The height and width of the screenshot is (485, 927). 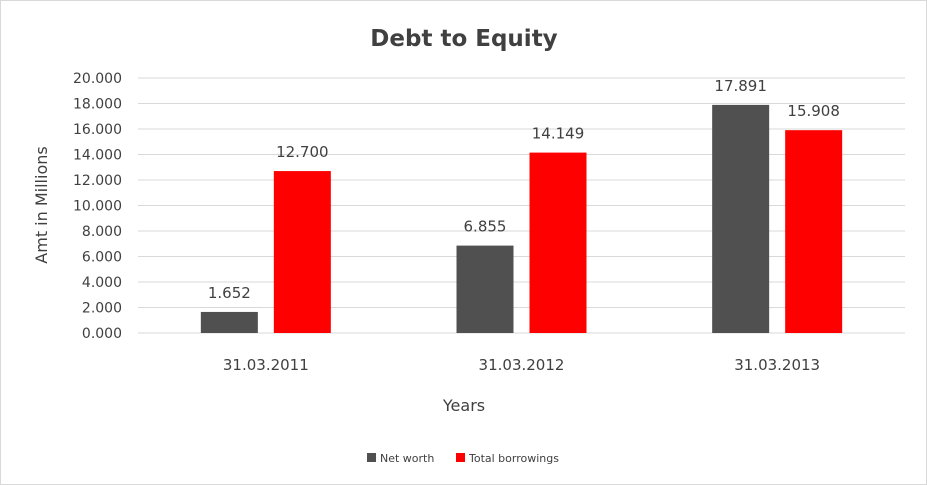 What do you see at coordinates (97, 79) in the screenshot?
I see `y-tick-label: 20.000` at bounding box center [97, 79].